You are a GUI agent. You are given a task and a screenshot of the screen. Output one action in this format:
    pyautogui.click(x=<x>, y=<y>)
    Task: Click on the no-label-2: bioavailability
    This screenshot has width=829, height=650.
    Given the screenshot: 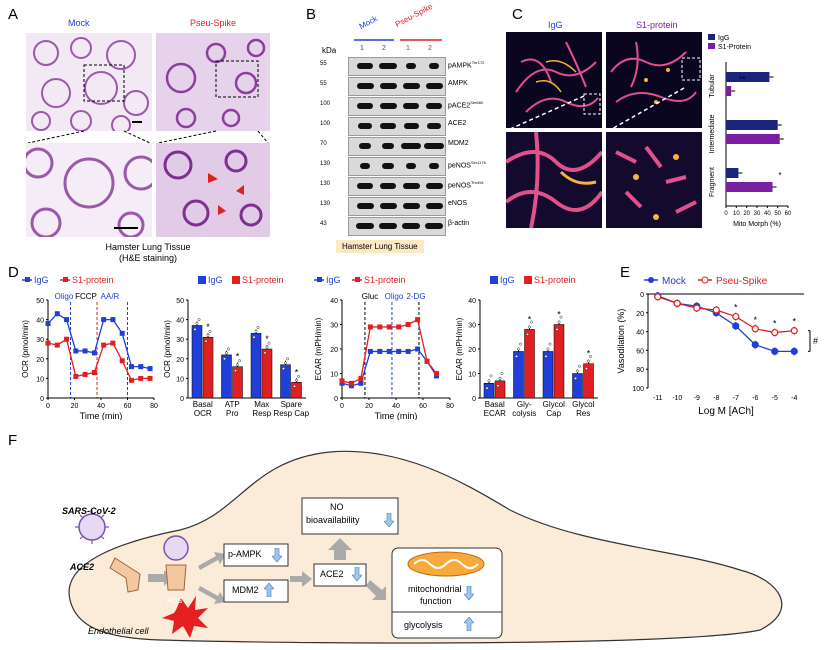 What is the action you would take?
    pyautogui.click(x=333, y=520)
    